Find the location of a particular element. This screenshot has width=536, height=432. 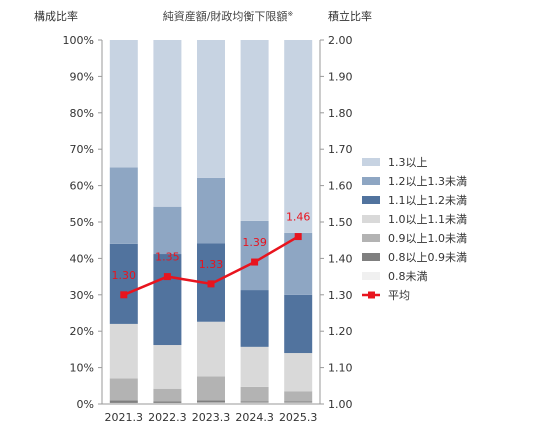

right-tick-label: 1.60 is located at coordinates (340, 186).